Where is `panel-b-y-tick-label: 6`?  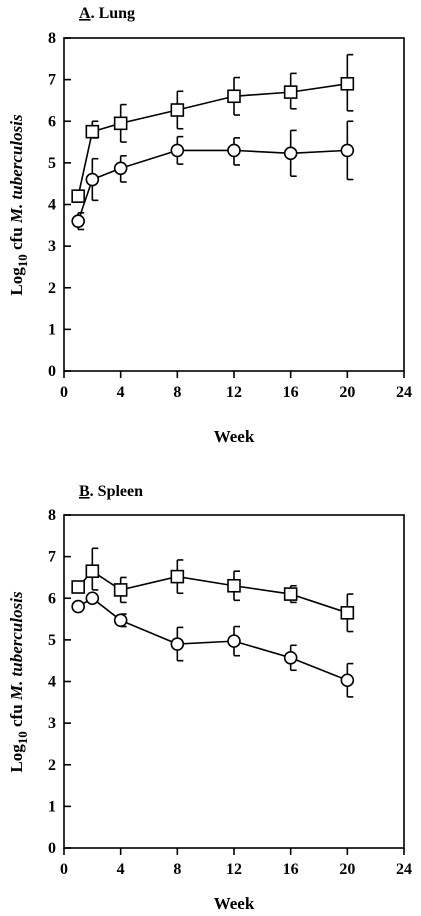 panel-b-y-tick-label: 6 is located at coordinates (52, 598).